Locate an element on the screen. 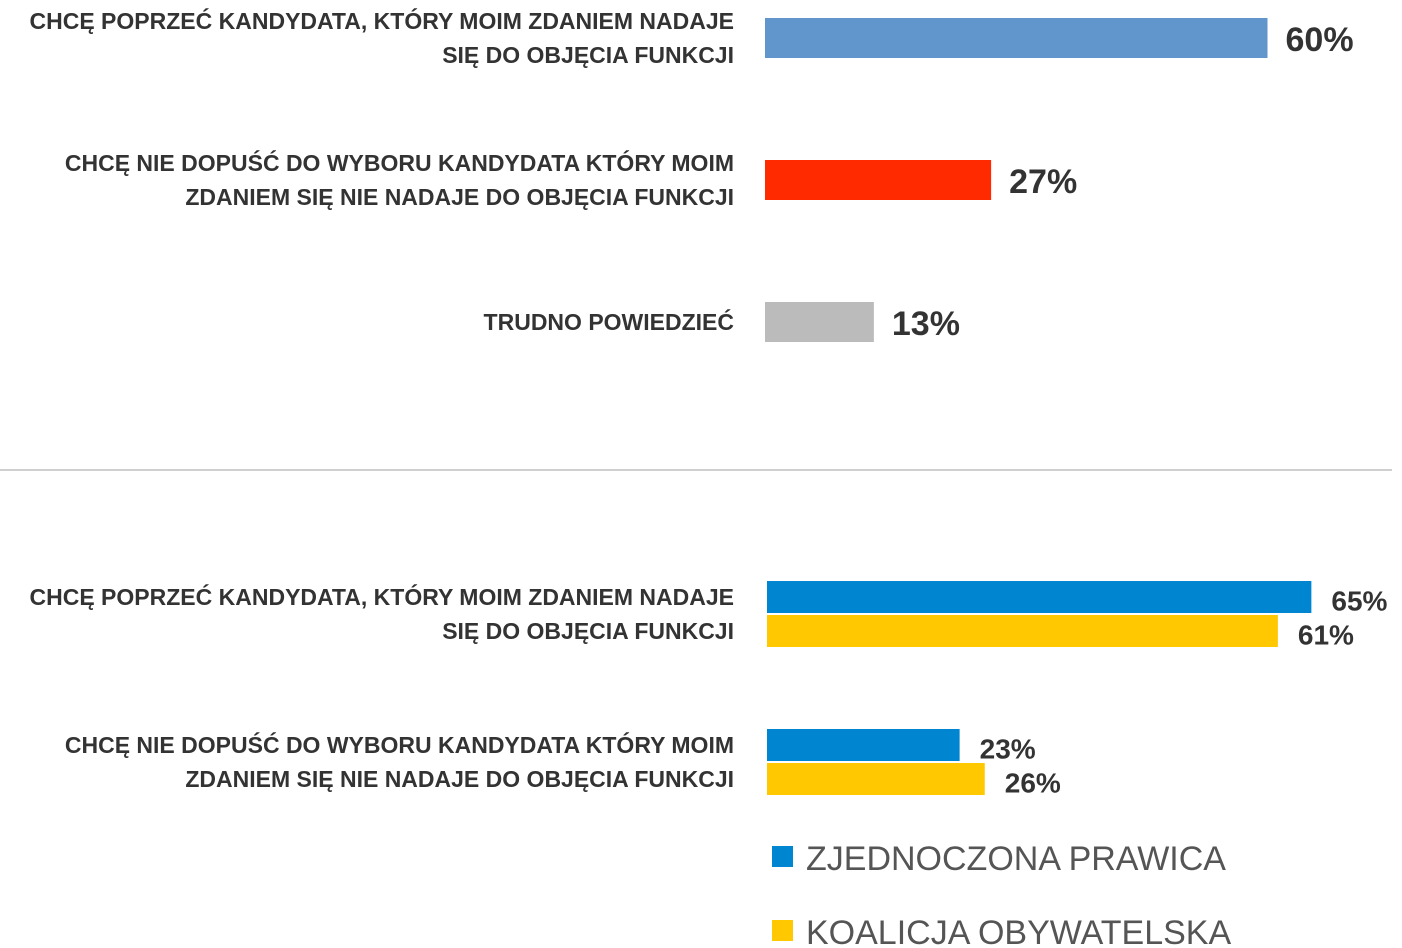  value-label: 60% is located at coordinates (1320, 40).